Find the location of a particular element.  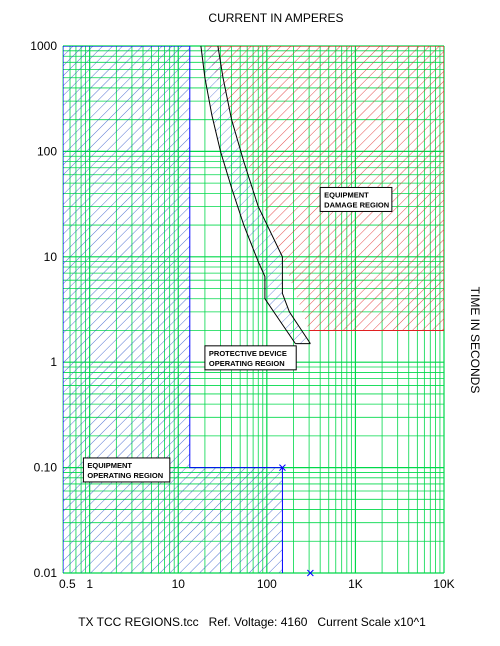

x-tick-label: 100 is located at coordinates (267, 584).